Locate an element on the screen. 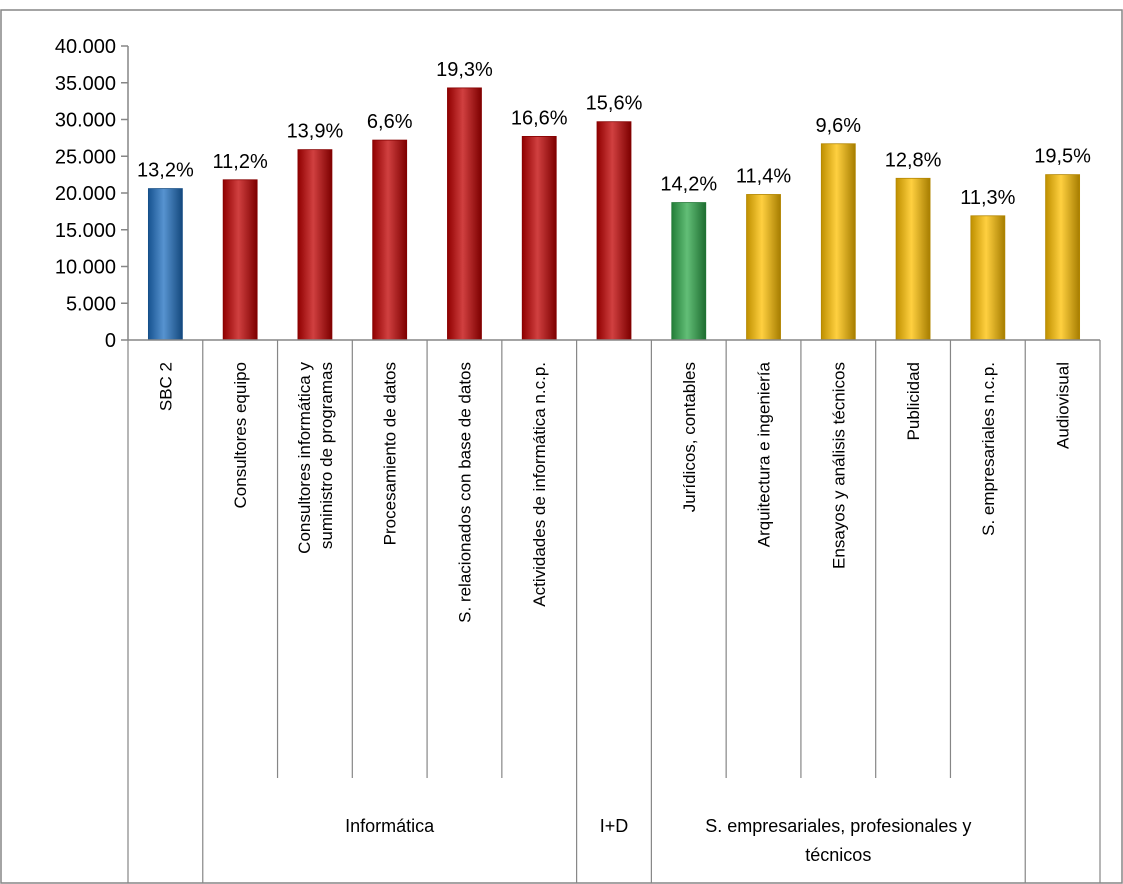  group-label: I+D is located at coordinates (614, 826).